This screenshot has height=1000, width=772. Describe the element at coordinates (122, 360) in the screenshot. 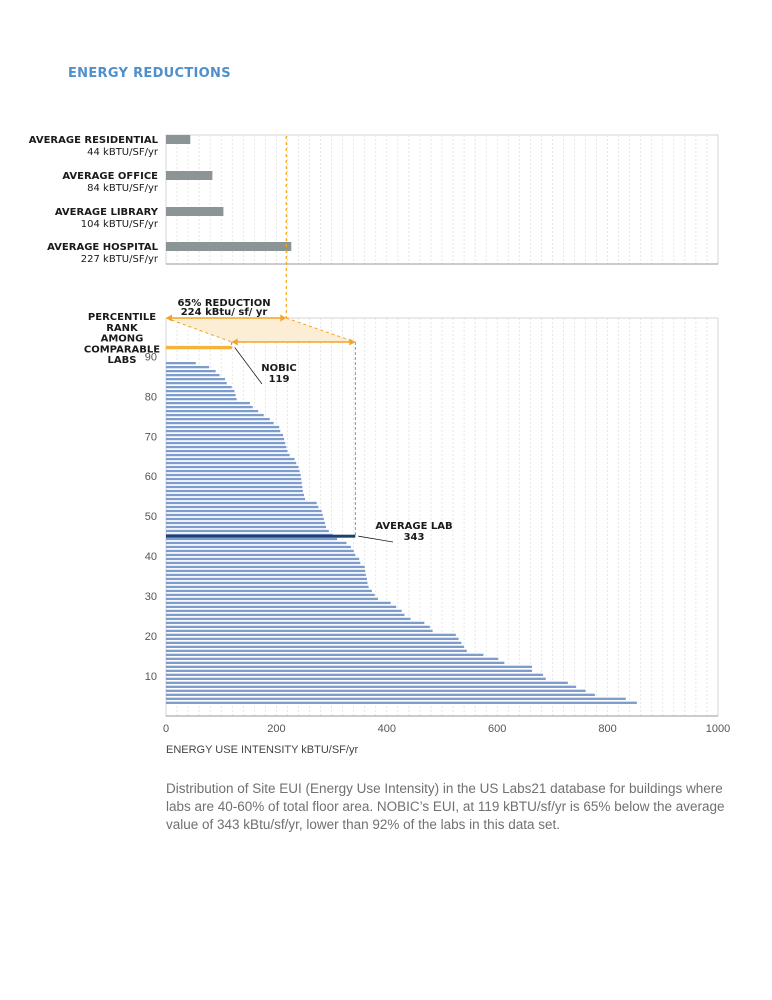

I see `y-axis-title-line: LABS` at that location.